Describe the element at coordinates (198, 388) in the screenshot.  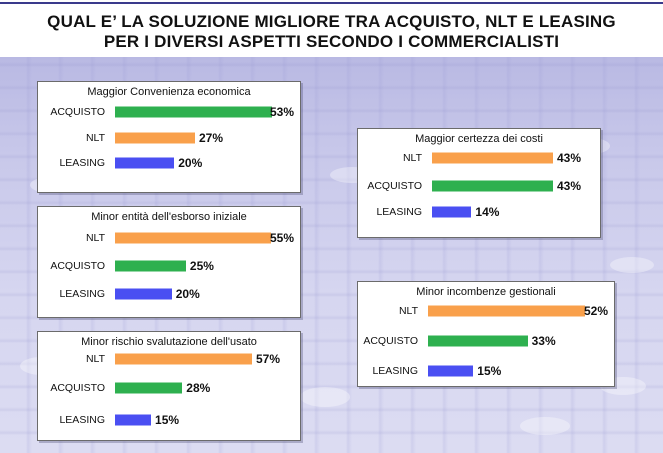
I see `data-label: 28%` at that location.